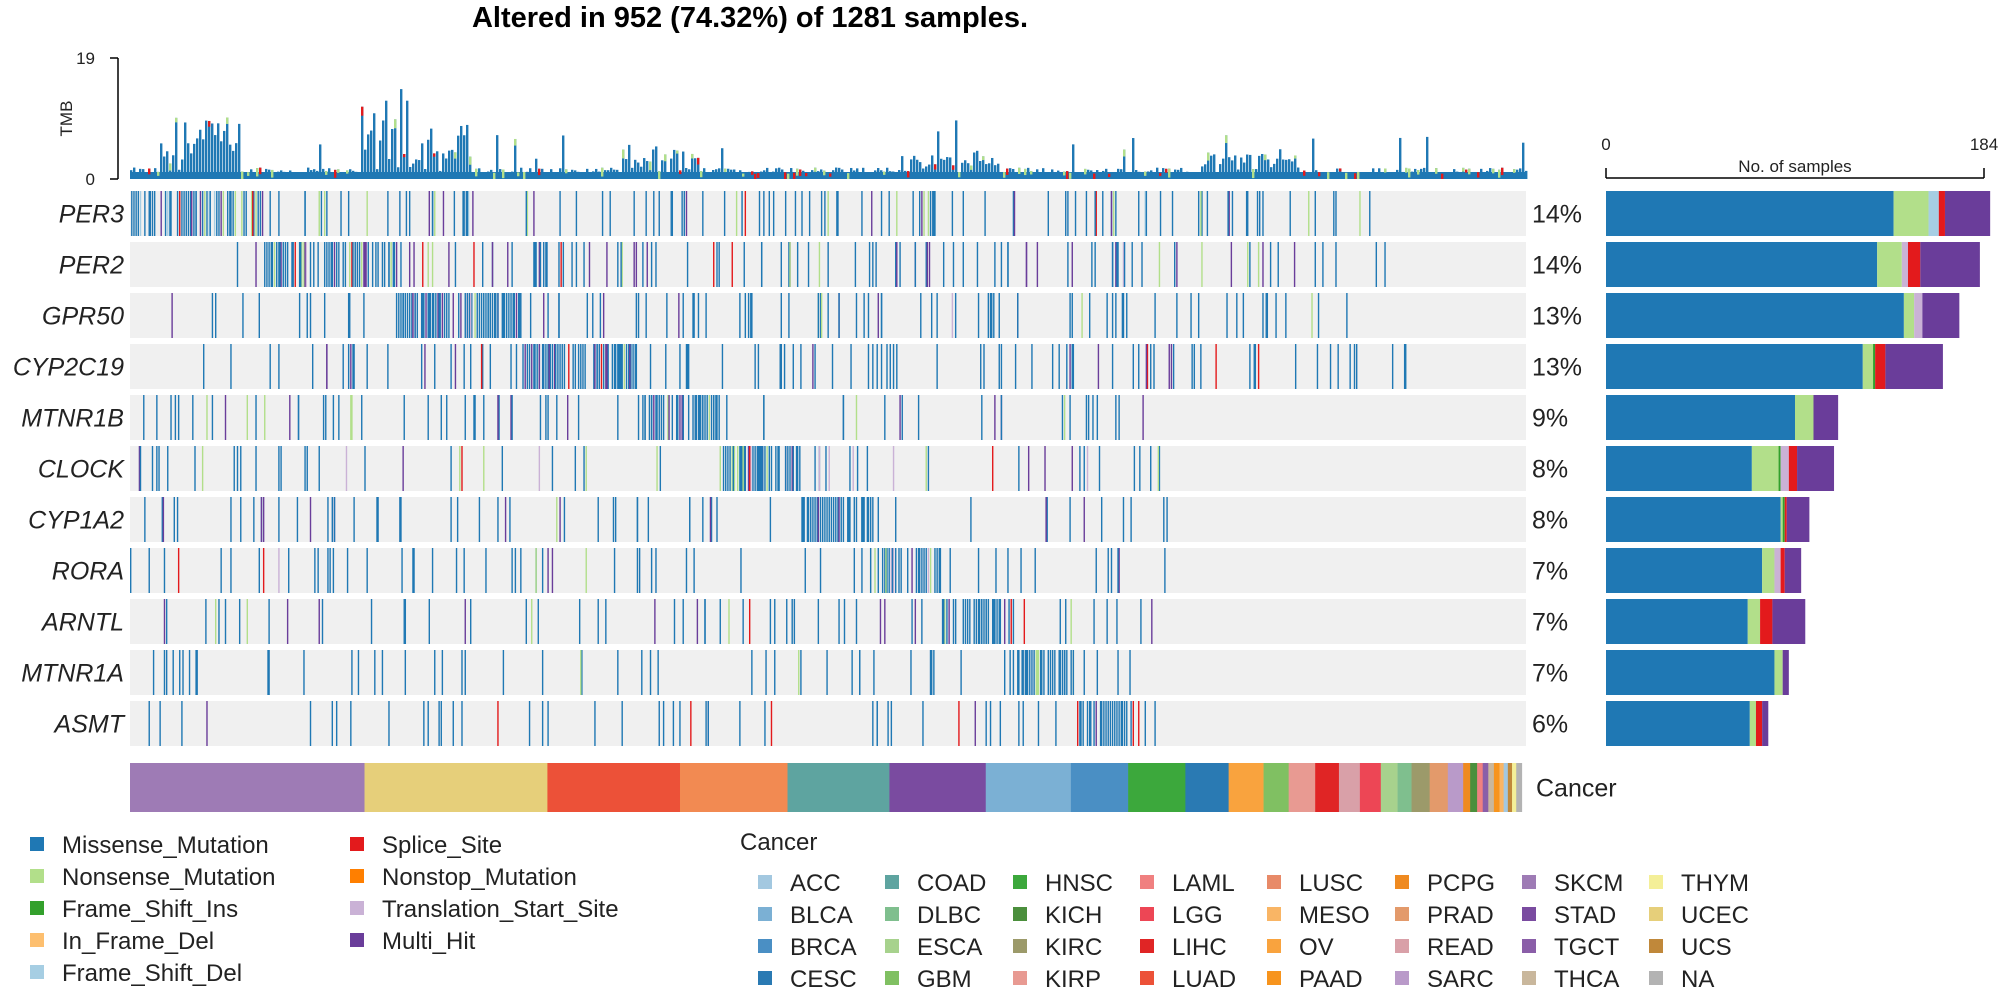 Image resolution: width=2000 pixels, height=1000 pixels. What do you see at coordinates (357, 908) in the screenshot?
I see `variant-legend-swatch` at bounding box center [357, 908].